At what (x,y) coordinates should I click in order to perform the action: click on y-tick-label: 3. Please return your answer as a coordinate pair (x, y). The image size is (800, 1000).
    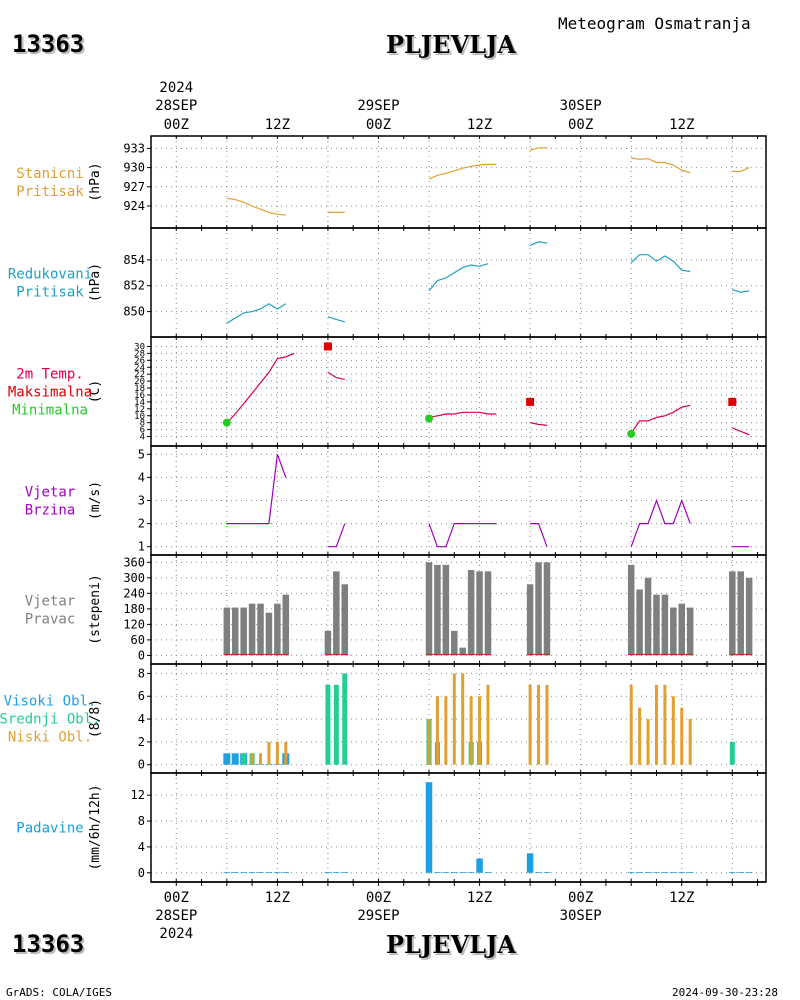
    Looking at the image, I should click on (141, 501).